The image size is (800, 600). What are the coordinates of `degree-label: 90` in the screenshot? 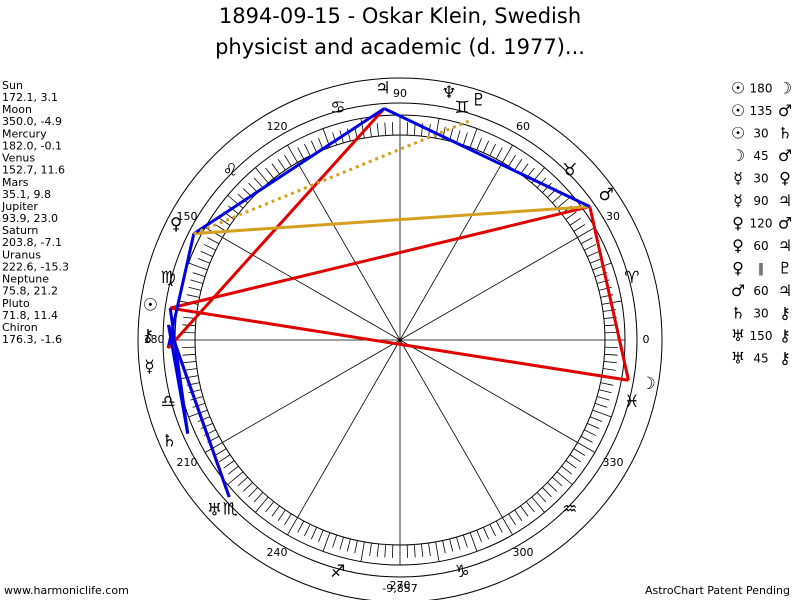 It's located at (400, 93).